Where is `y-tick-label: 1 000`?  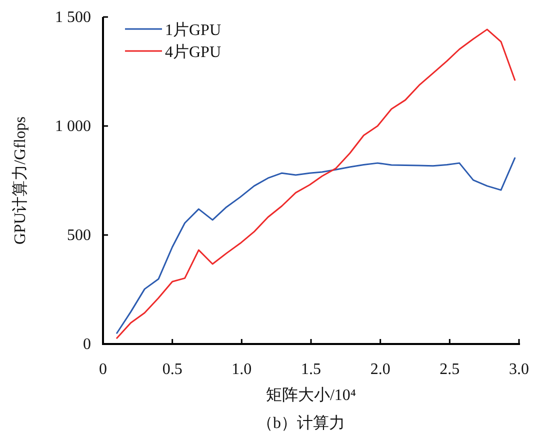 y-tick-label: 1 000 is located at coordinates (73, 126).